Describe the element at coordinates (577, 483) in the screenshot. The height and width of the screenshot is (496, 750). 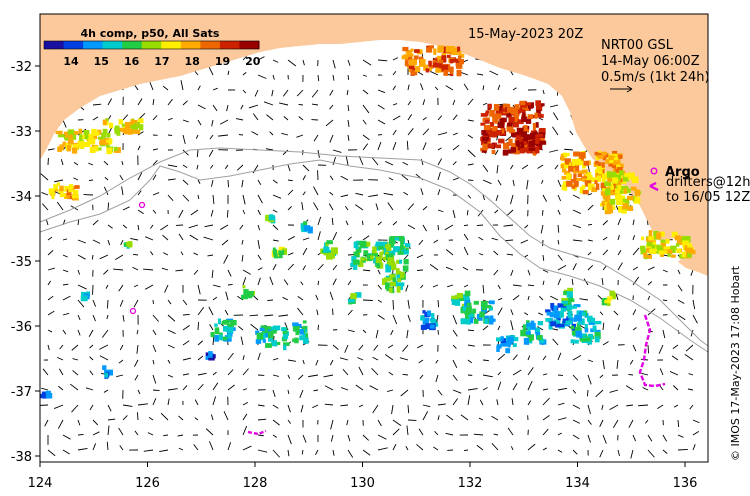
I see `x-tick-label: 134` at that location.